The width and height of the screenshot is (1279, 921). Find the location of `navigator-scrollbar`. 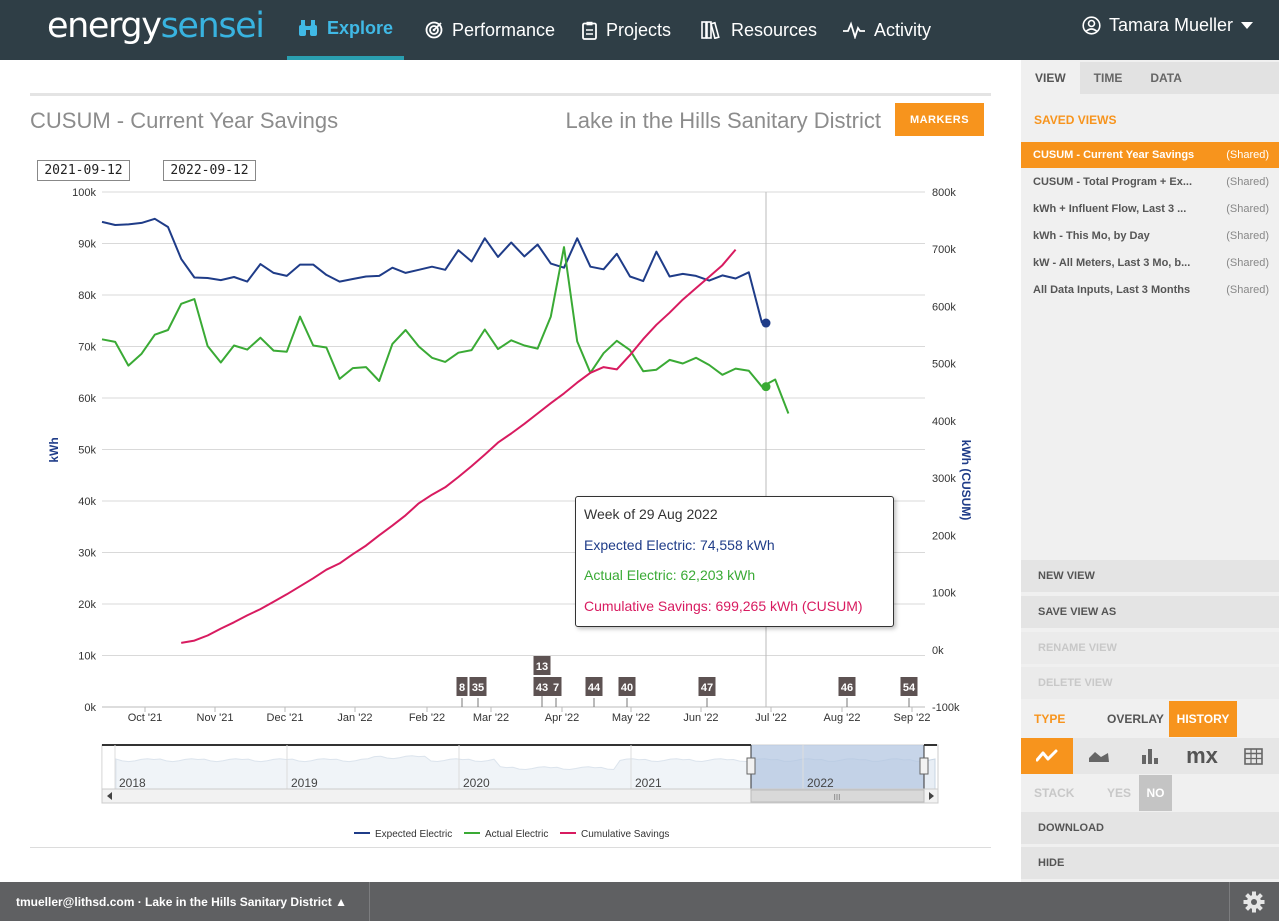

navigator-scrollbar is located at coordinates (520, 796).